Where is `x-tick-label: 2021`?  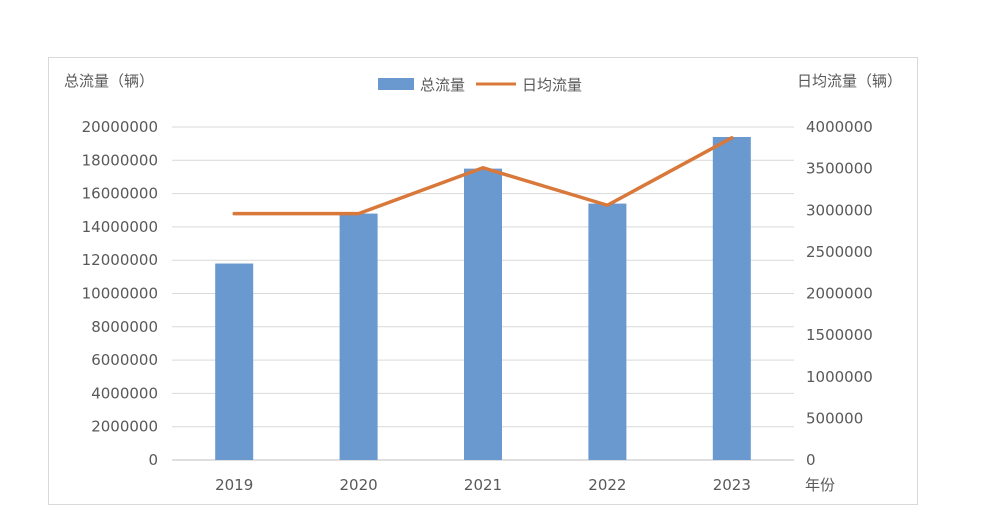
x-tick-label: 2021 is located at coordinates (483, 485).